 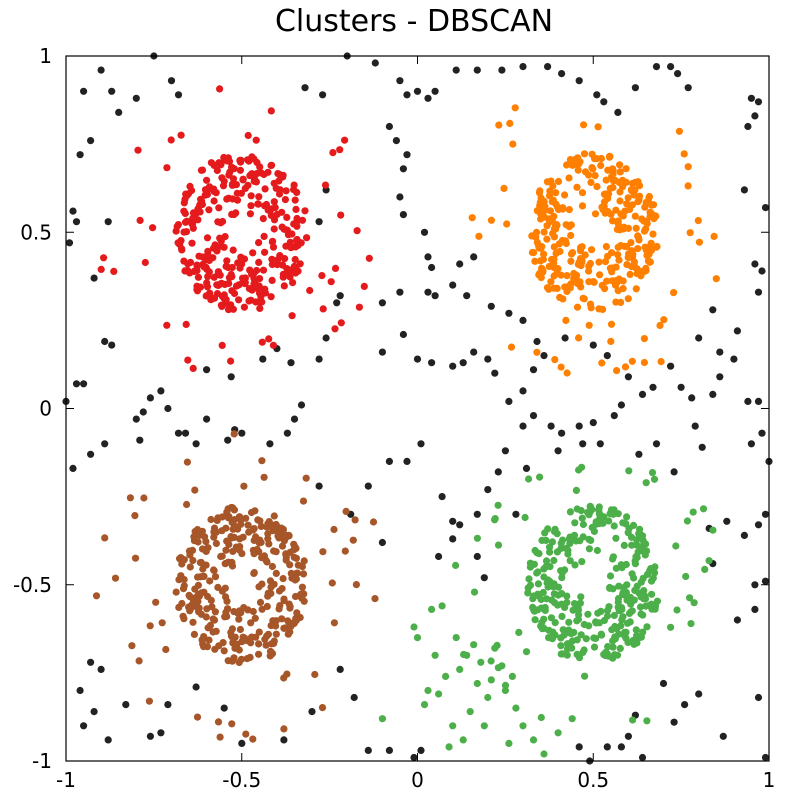 I want to click on y-tick-label: 1, so click(x=45, y=56).